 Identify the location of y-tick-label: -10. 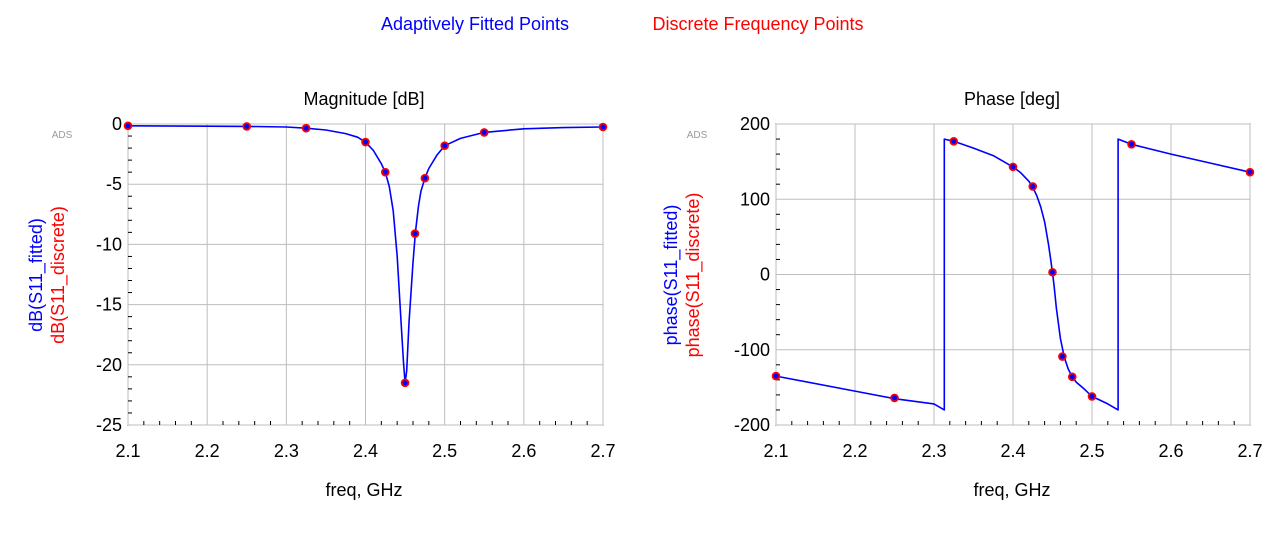
(109, 244).